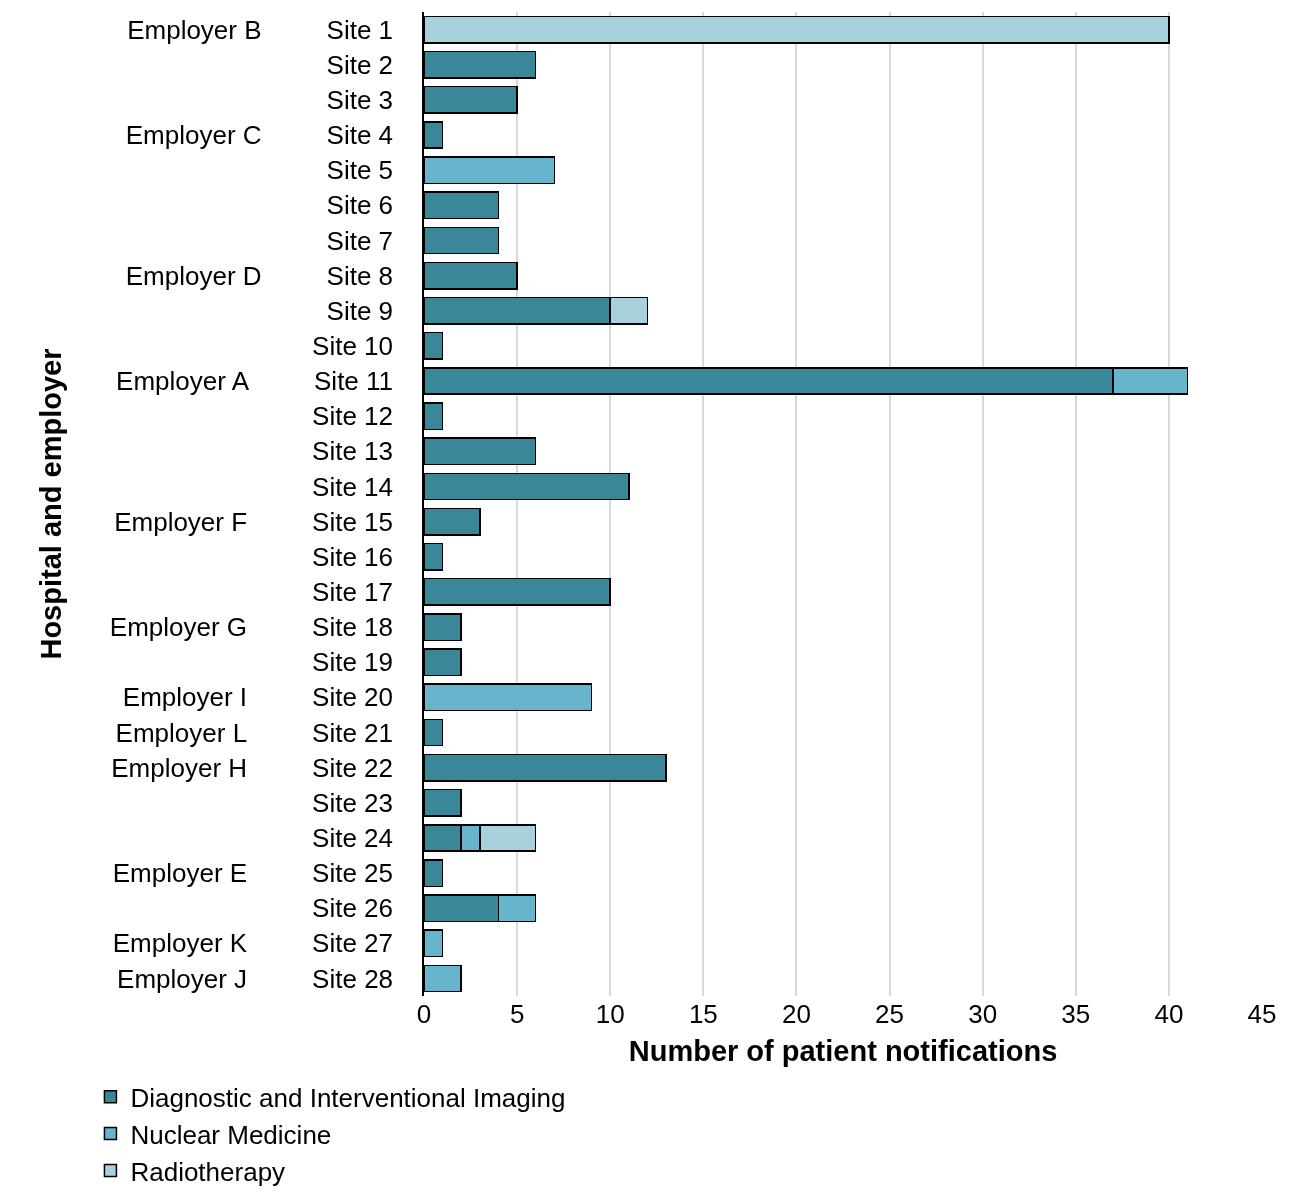 Image resolution: width=1292 pixels, height=1198 pixels. Describe the element at coordinates (255, 381) in the screenshot. I see `y-tick-label: Employer A Site 11` at that location.